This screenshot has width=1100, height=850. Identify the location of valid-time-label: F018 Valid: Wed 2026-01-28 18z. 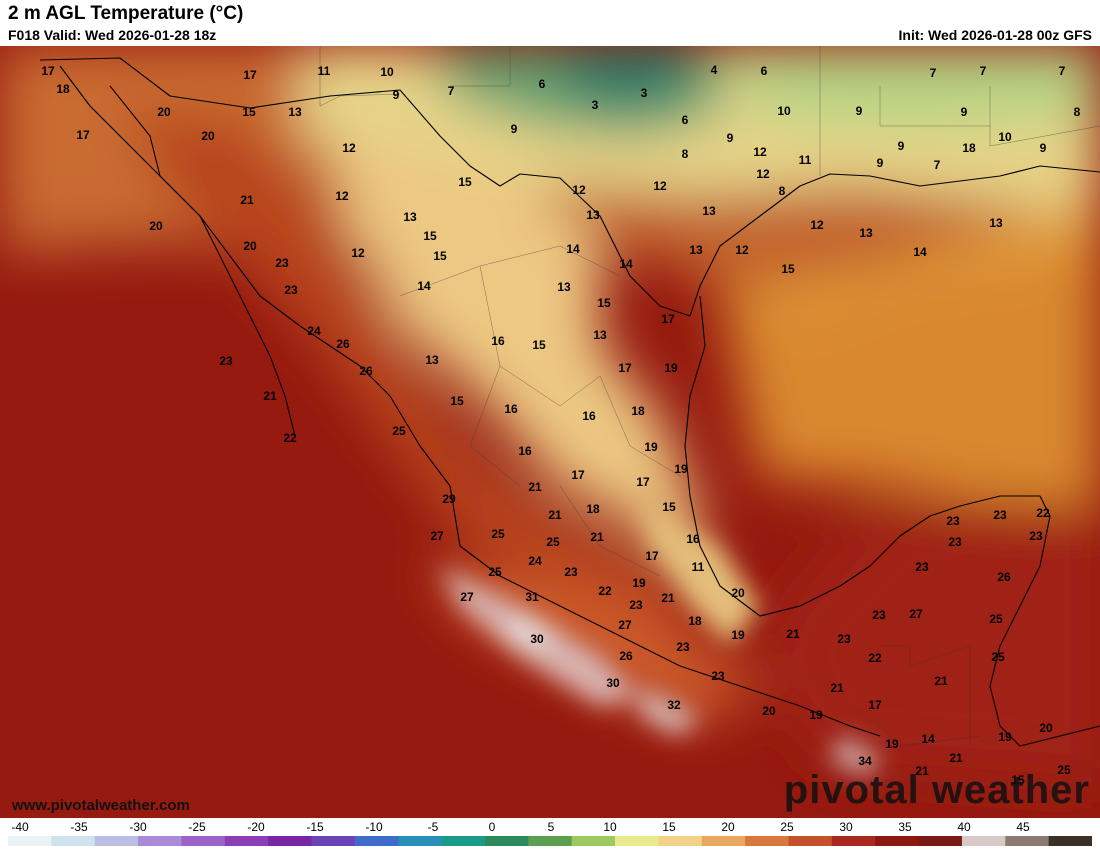
(112, 35).